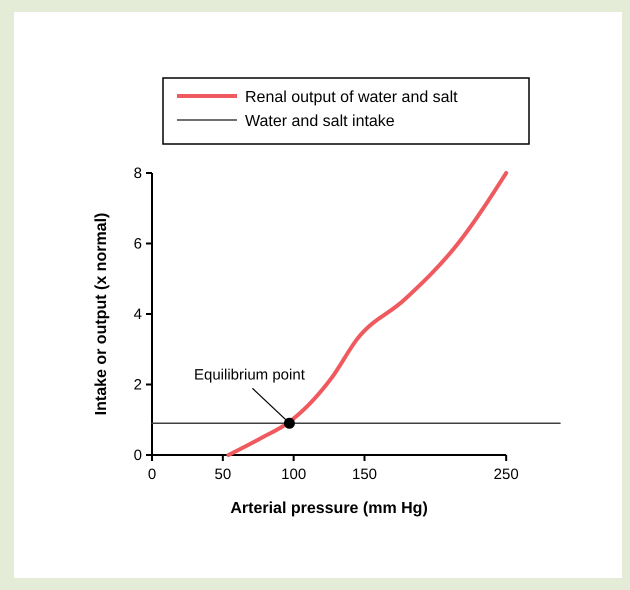 The image size is (630, 590). Describe the element at coordinates (138, 455) in the screenshot. I see `y-tick-label: 0` at that location.